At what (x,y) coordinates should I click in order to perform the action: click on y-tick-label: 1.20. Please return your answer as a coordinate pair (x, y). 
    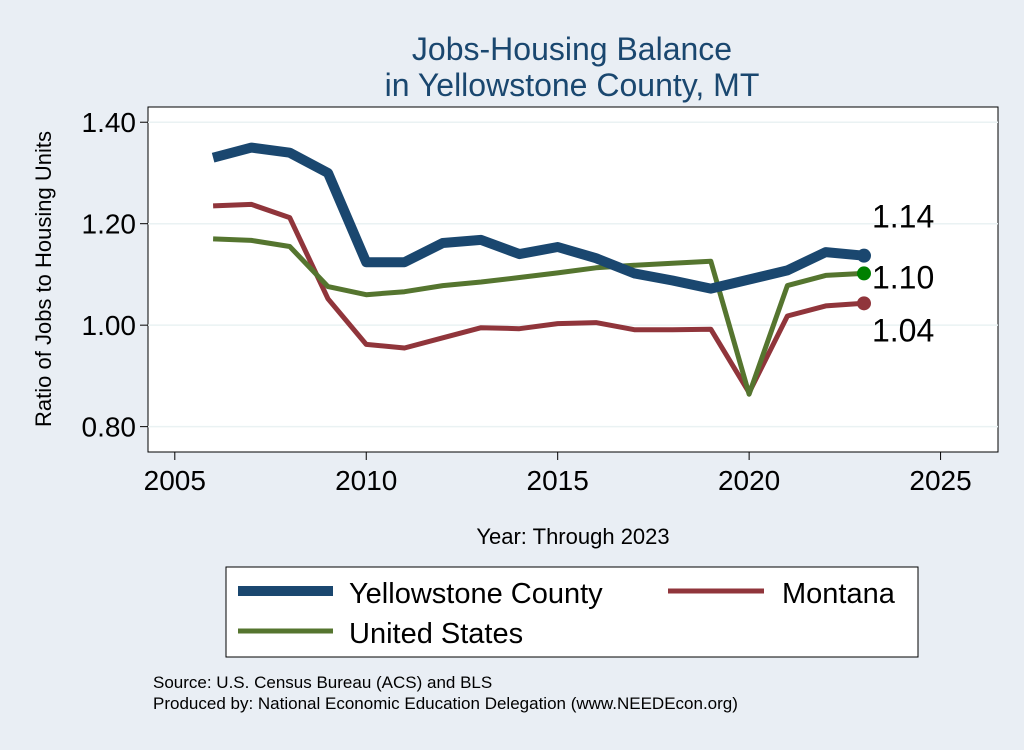
    Looking at the image, I should click on (109, 224).